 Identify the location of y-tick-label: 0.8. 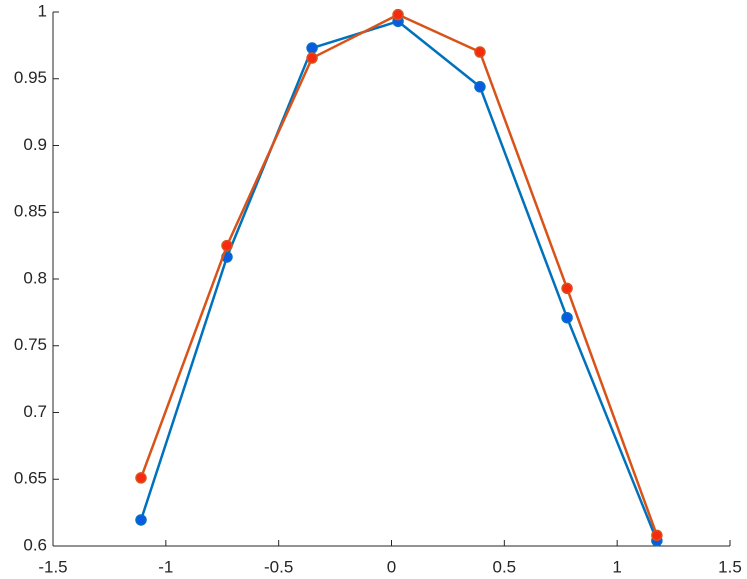
(35, 277).